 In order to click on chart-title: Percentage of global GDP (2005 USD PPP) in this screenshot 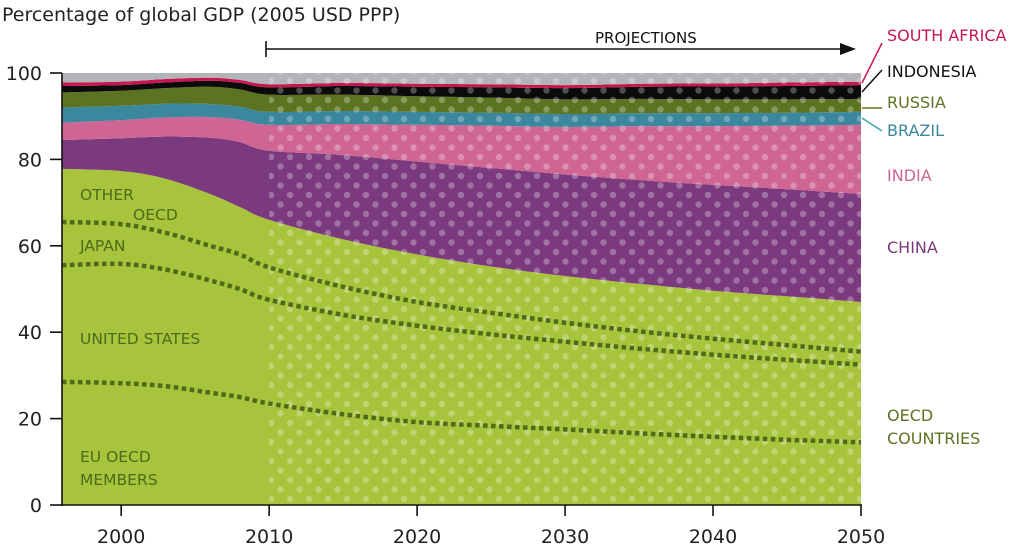, I will do `click(201, 15)`.